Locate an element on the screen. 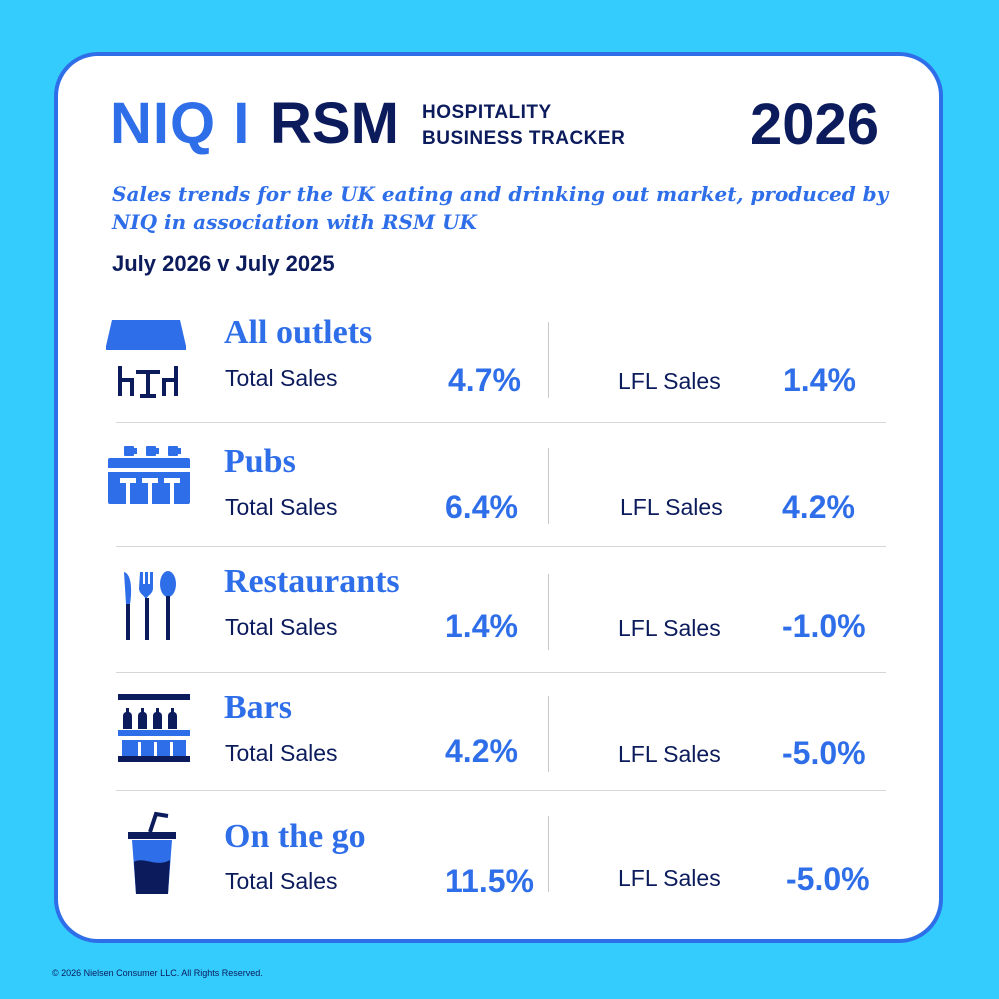  pub-bar-counter-icon is located at coordinates (149, 475).